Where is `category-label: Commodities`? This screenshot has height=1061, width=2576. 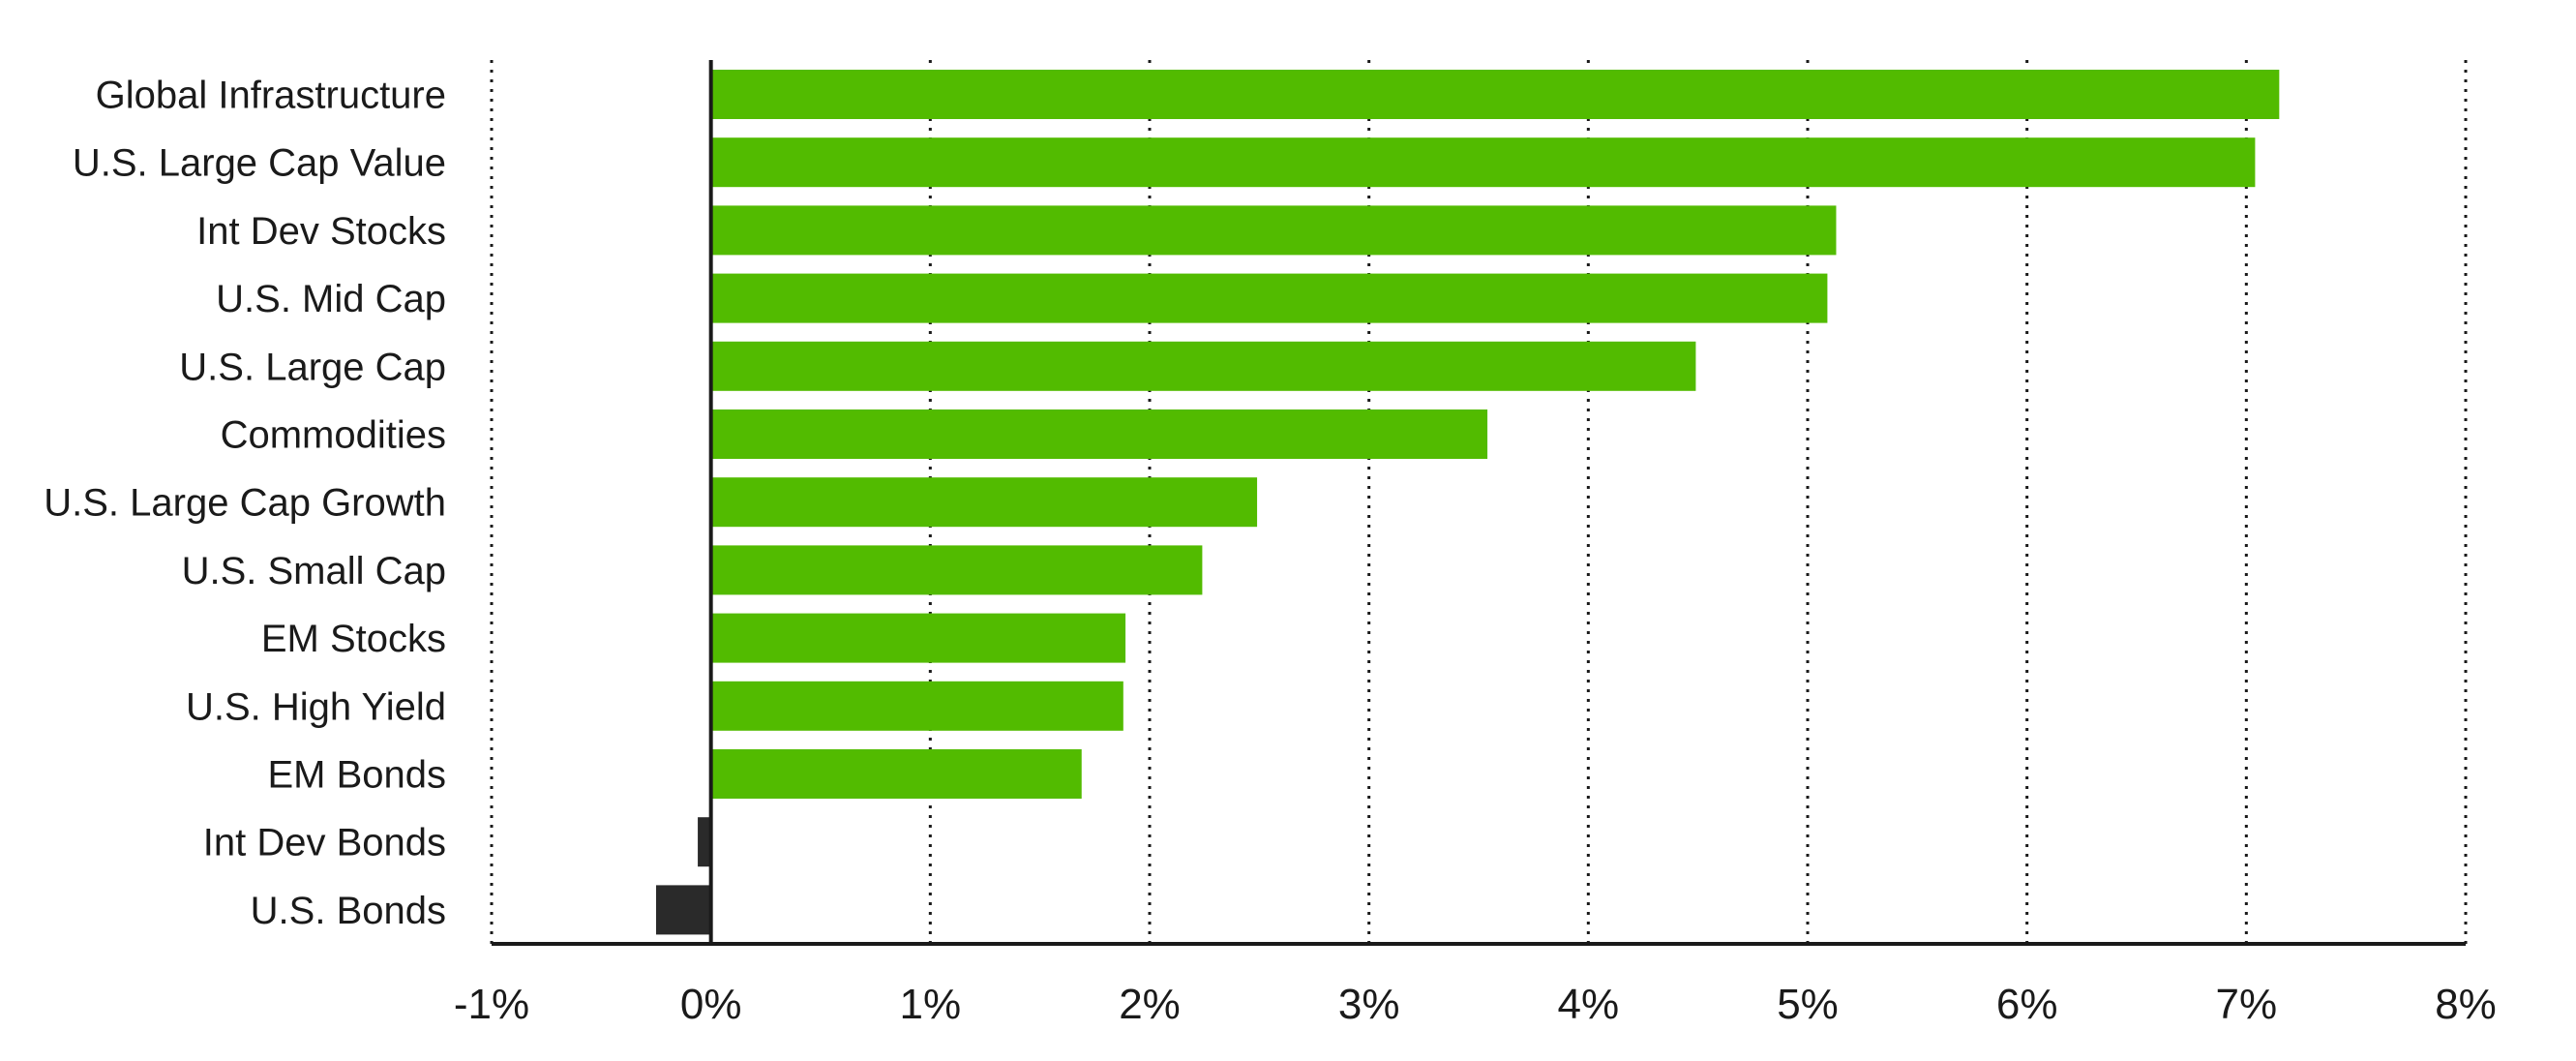
category-label: Commodities is located at coordinates (333, 435).